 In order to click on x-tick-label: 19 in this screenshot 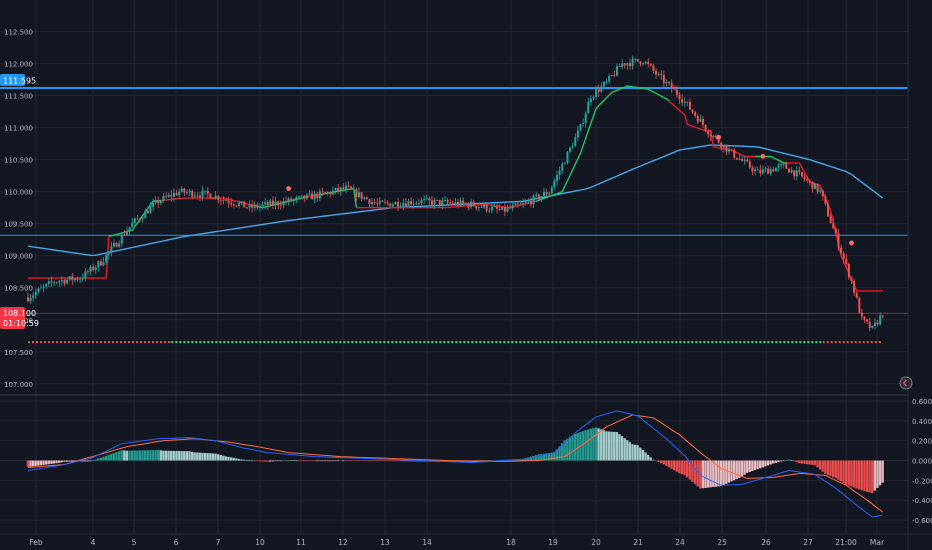, I will do `click(553, 542)`.